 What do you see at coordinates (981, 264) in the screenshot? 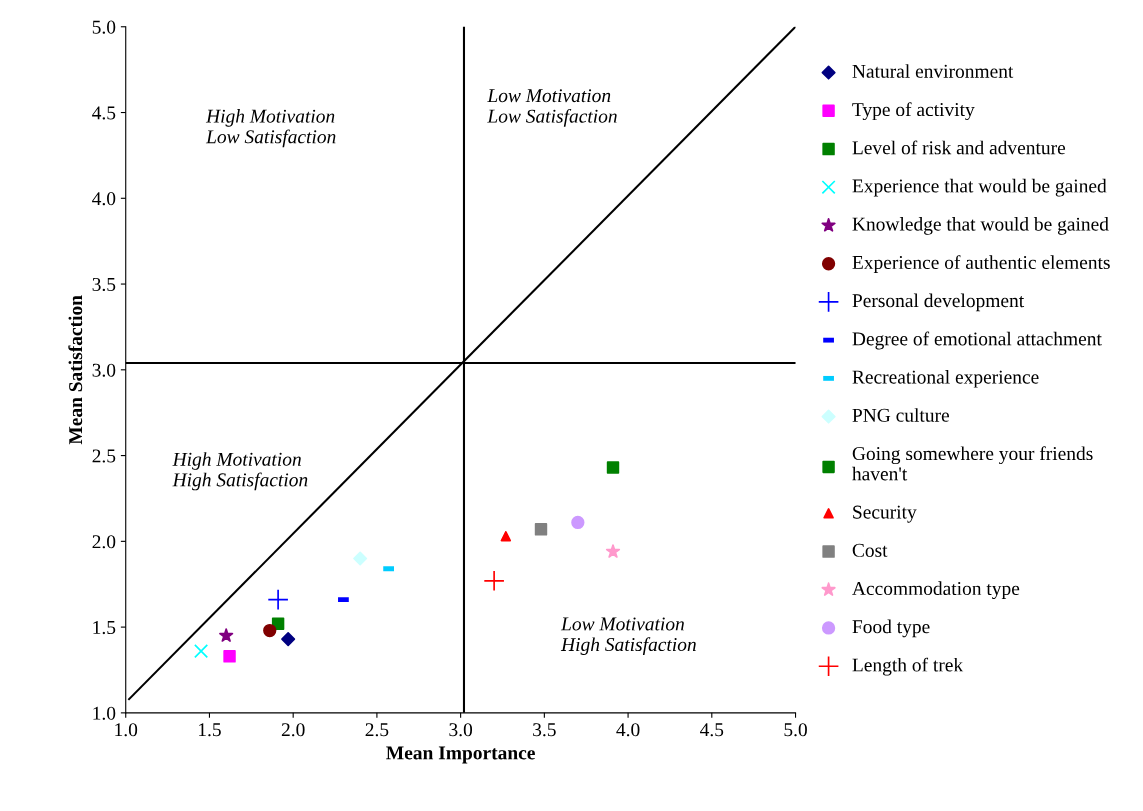
I see `legend-label: Experience of authentic elements` at bounding box center [981, 264].